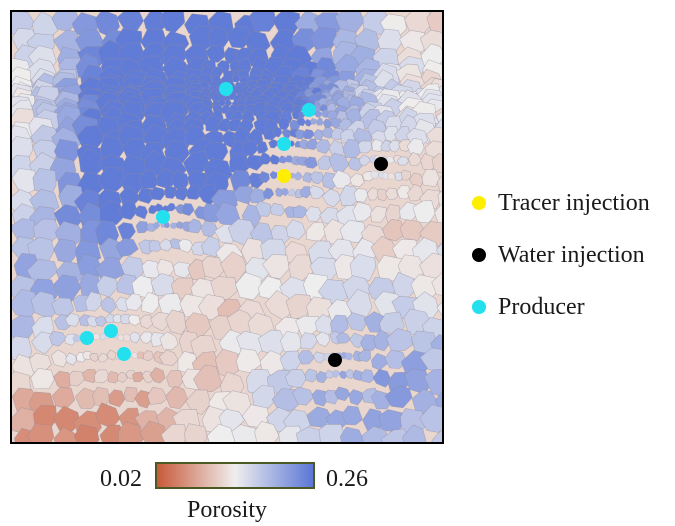 The width and height of the screenshot is (675, 526). I want to click on legend-item-water-injection: Water injection, so click(561, 255).